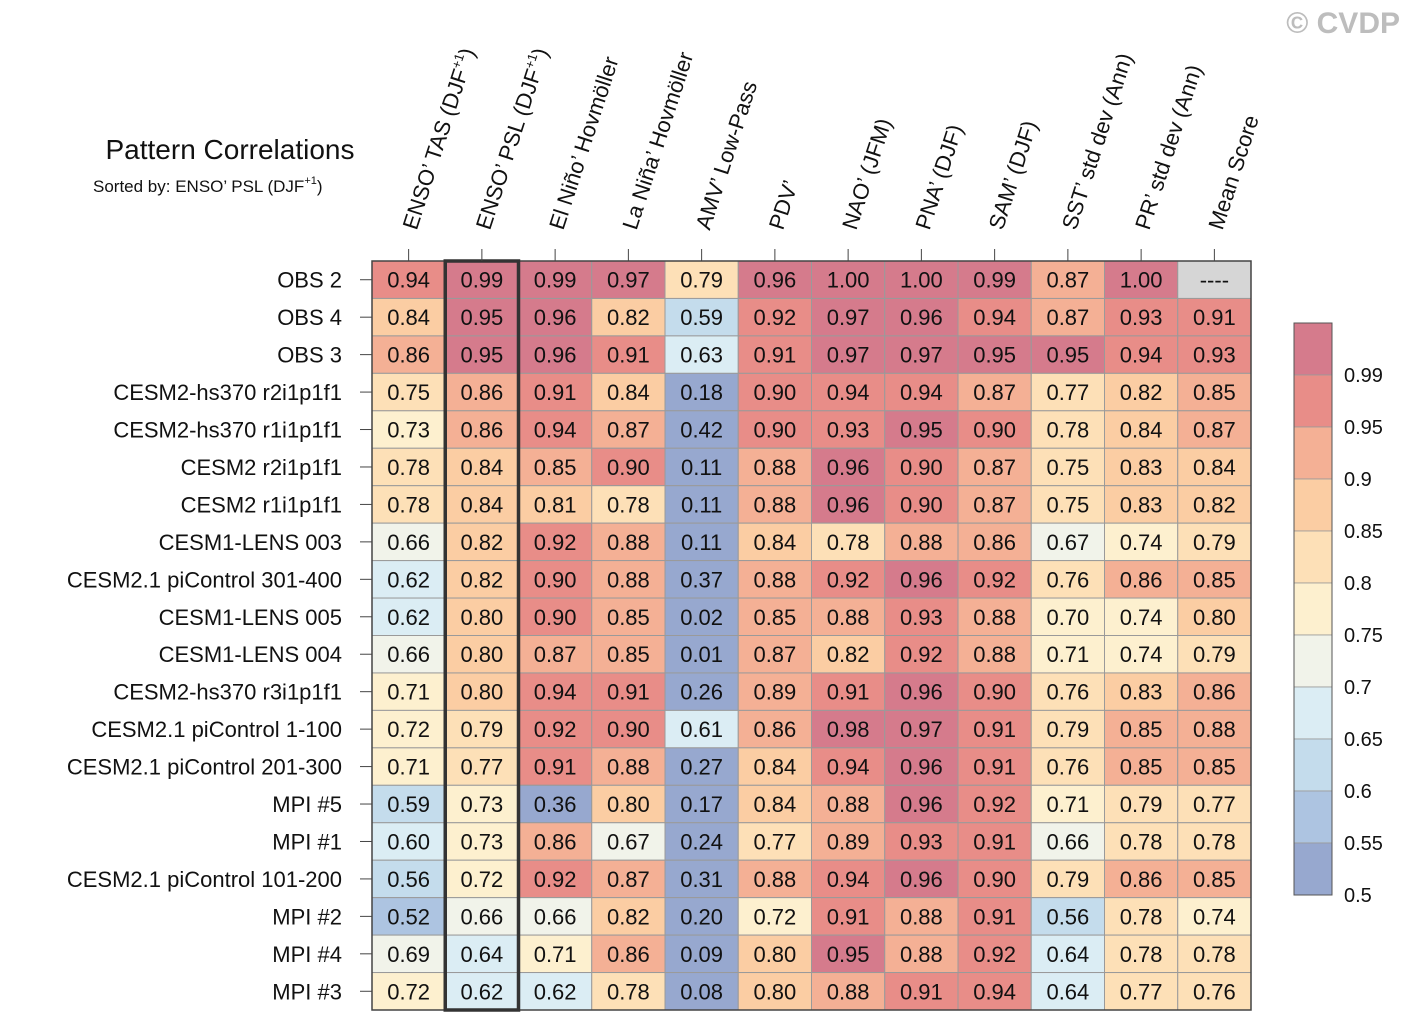  Describe the element at coordinates (994, 954) in the screenshot. I see `cell-value-label: 0.92` at that location.